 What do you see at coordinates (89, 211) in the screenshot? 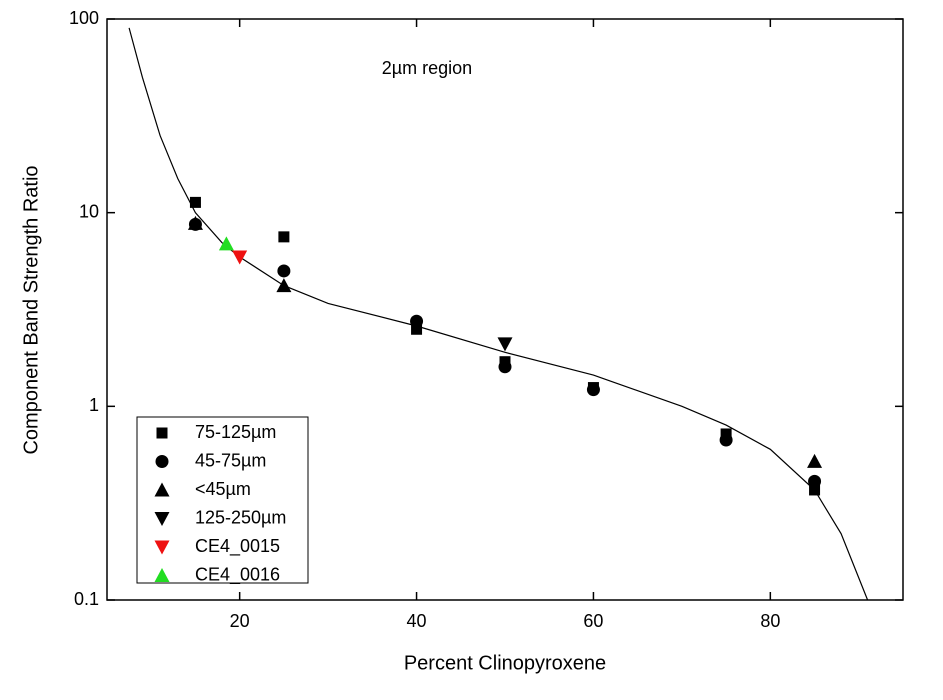
I see `y-tick-label: 10` at bounding box center [89, 211].